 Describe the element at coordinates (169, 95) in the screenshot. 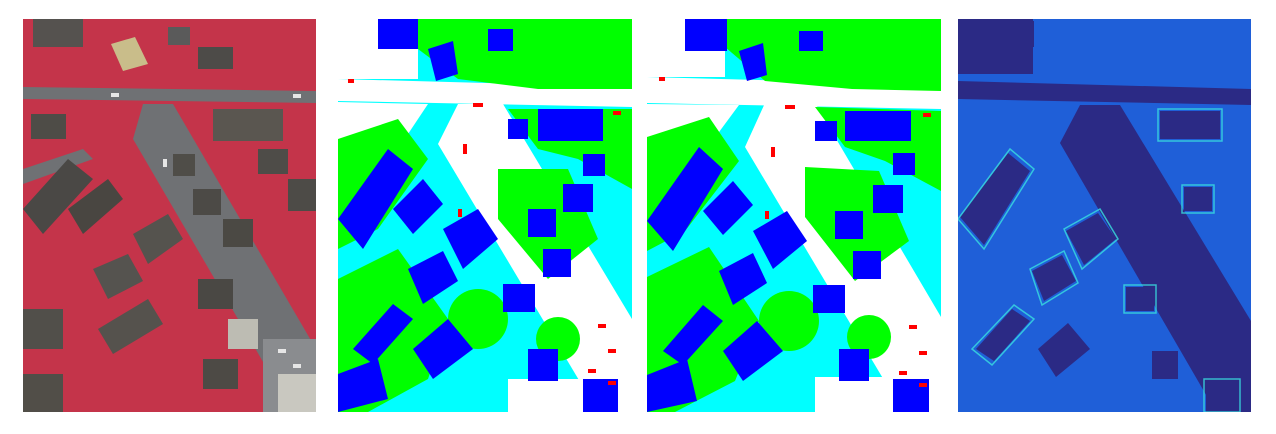

I see `main-road` at that location.